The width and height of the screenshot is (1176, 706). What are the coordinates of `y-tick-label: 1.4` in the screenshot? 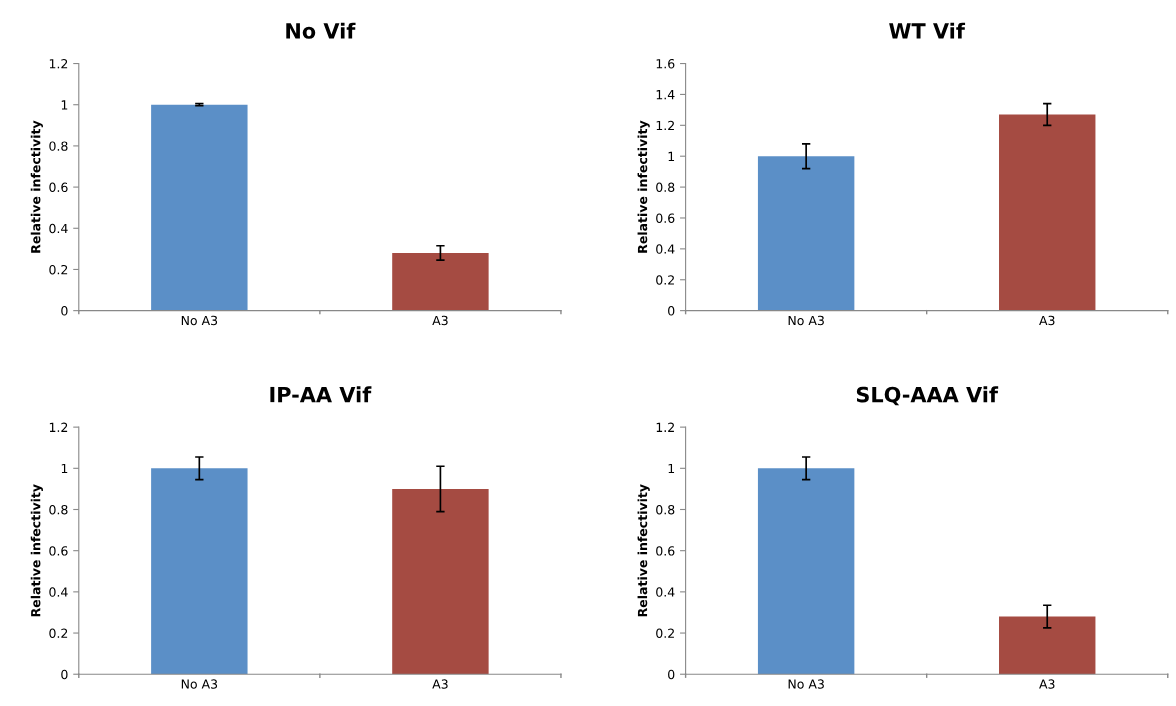 It's located at (665, 95).